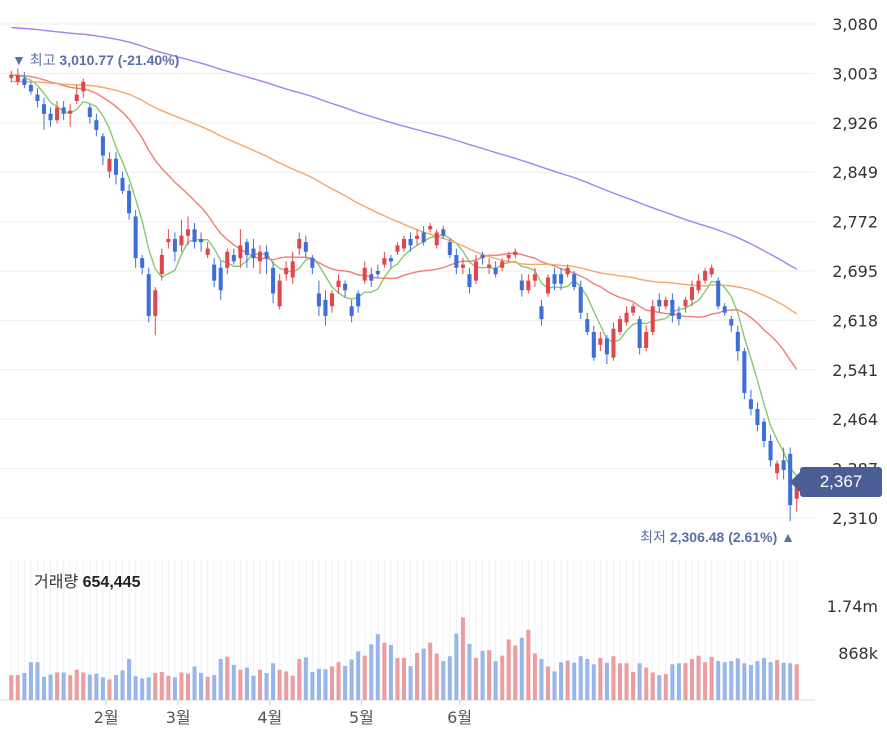  I want to click on price-tick-label: 2,926, so click(855, 123).